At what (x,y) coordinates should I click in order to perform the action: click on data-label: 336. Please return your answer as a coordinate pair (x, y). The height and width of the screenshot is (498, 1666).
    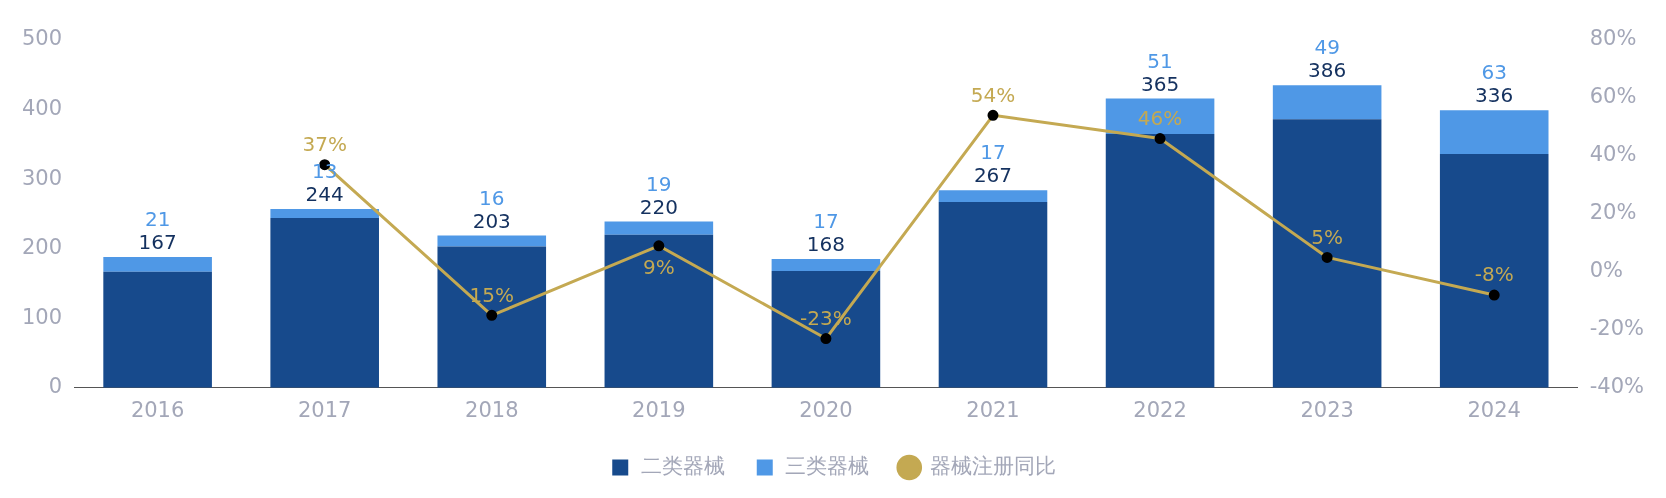
    Looking at the image, I should click on (1494, 95).